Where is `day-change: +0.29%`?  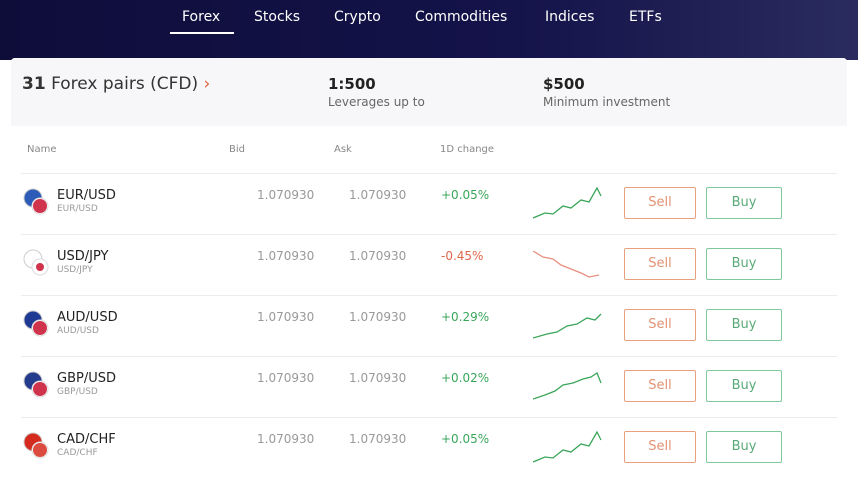 day-change: +0.29% is located at coordinates (465, 317).